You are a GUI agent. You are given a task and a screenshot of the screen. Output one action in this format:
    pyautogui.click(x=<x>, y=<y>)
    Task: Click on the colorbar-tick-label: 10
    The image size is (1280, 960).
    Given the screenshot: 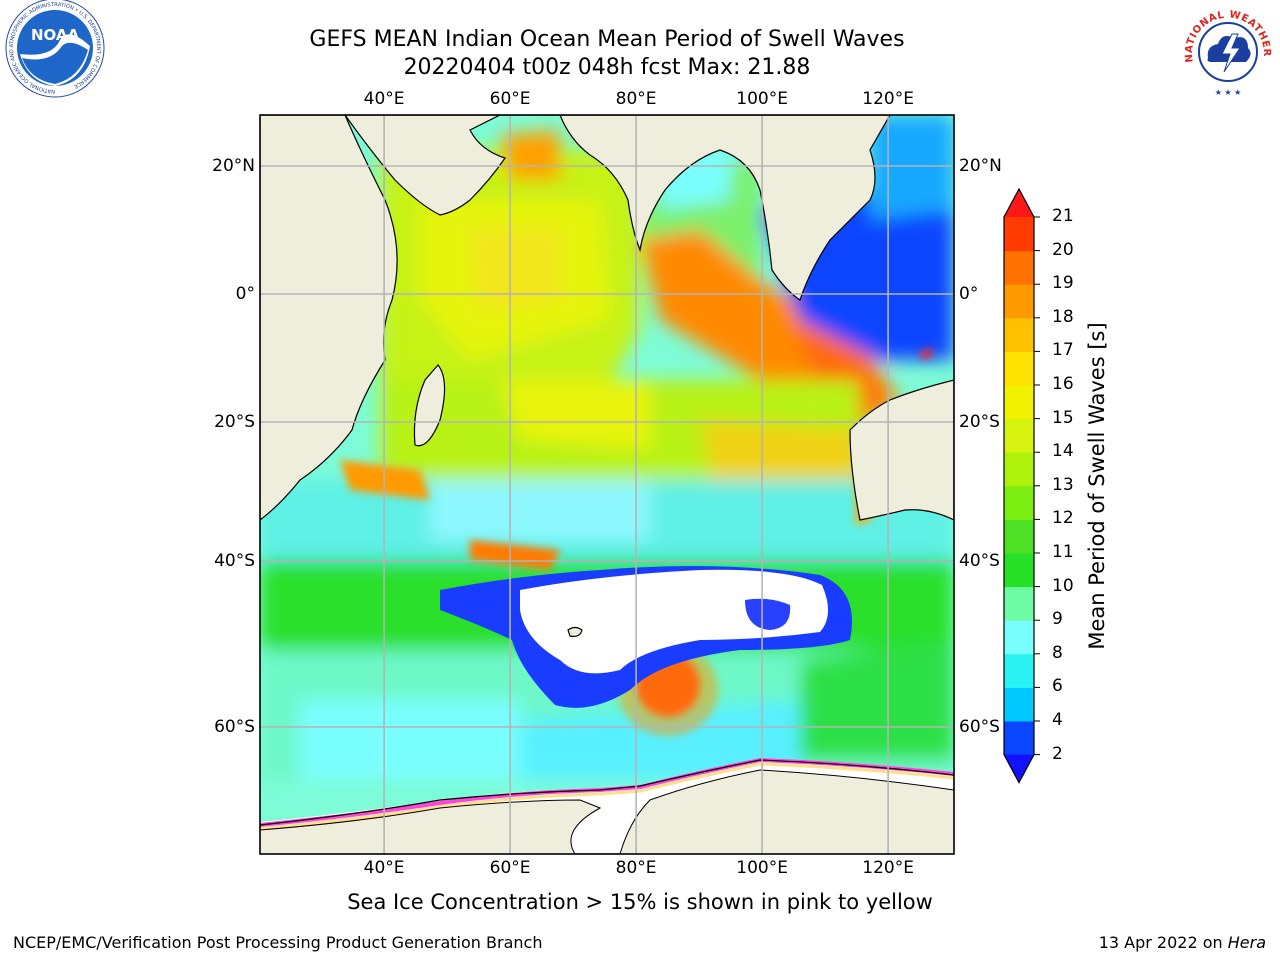 What is the action you would take?
    pyautogui.click(x=1063, y=585)
    